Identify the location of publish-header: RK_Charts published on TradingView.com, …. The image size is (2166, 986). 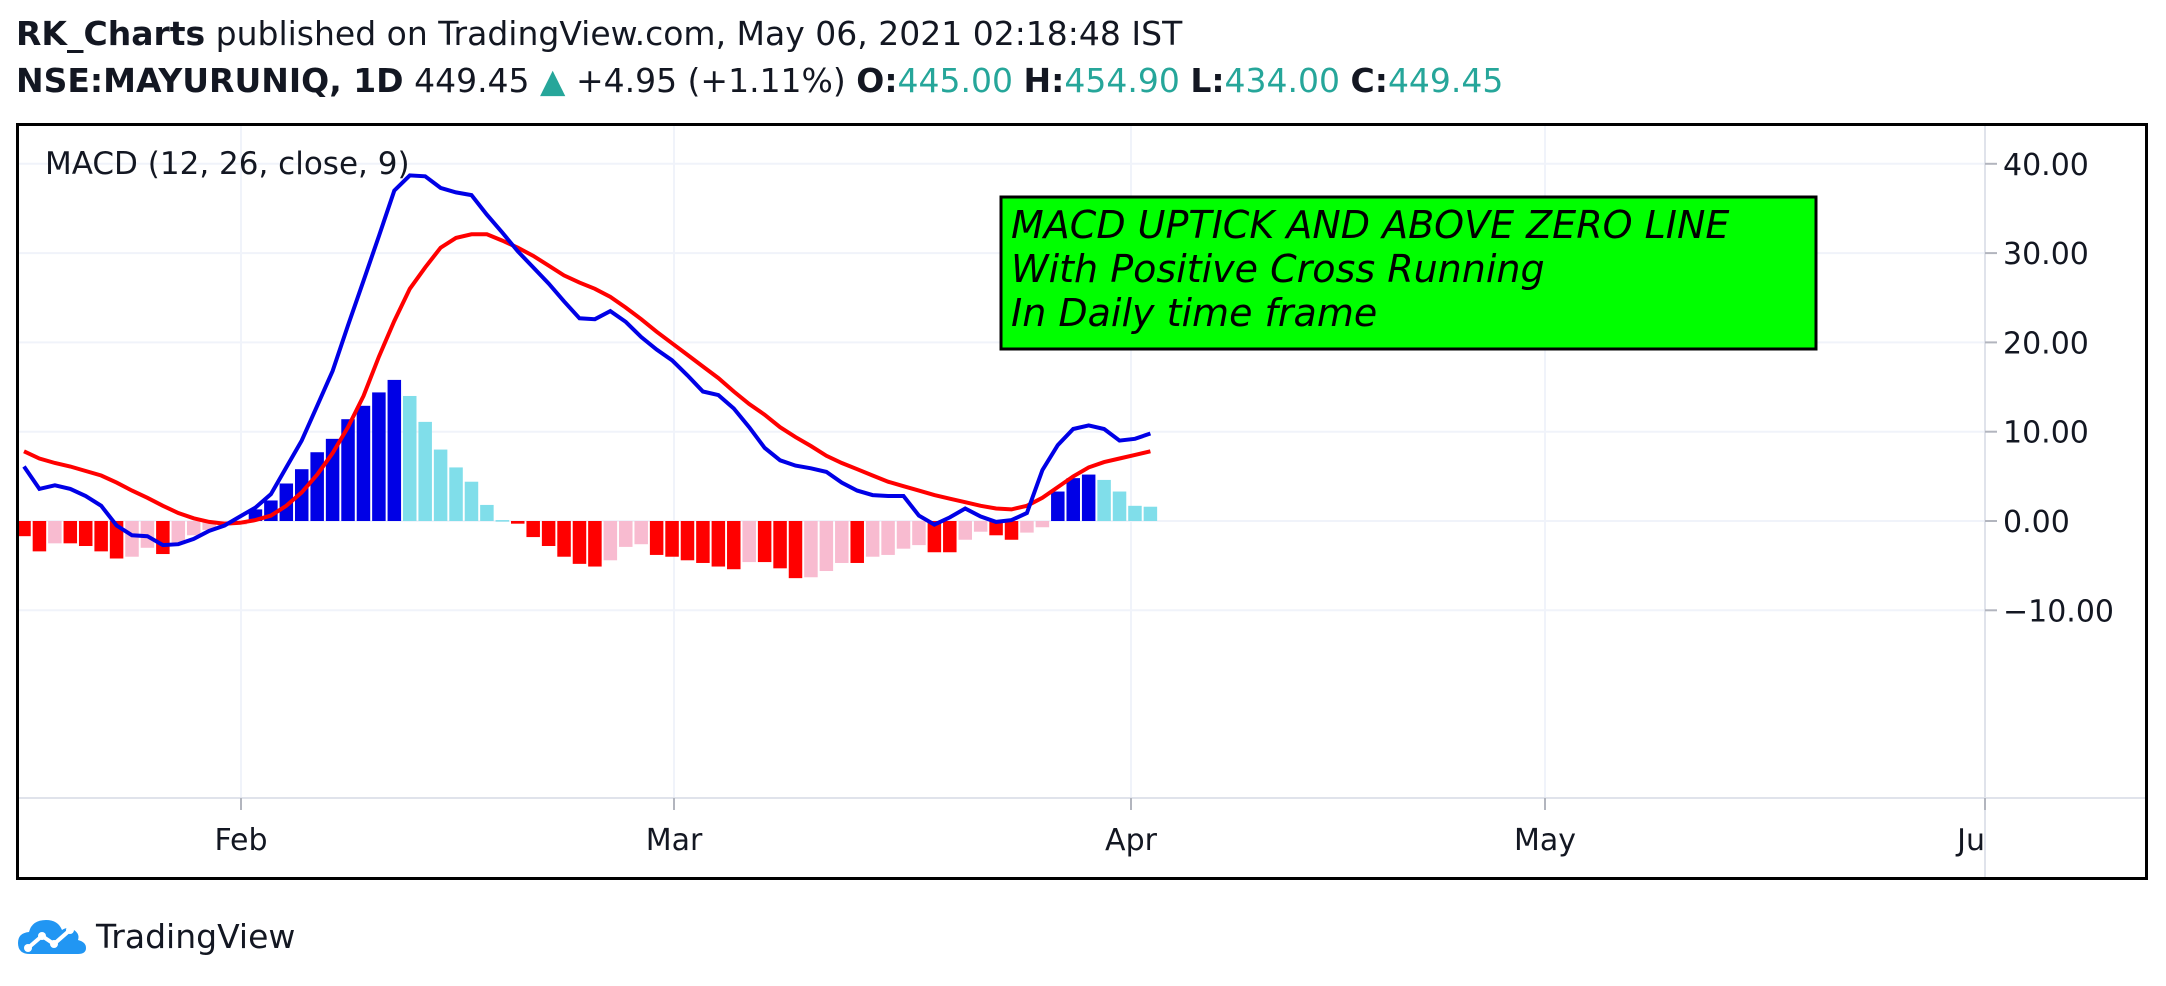
(599, 34).